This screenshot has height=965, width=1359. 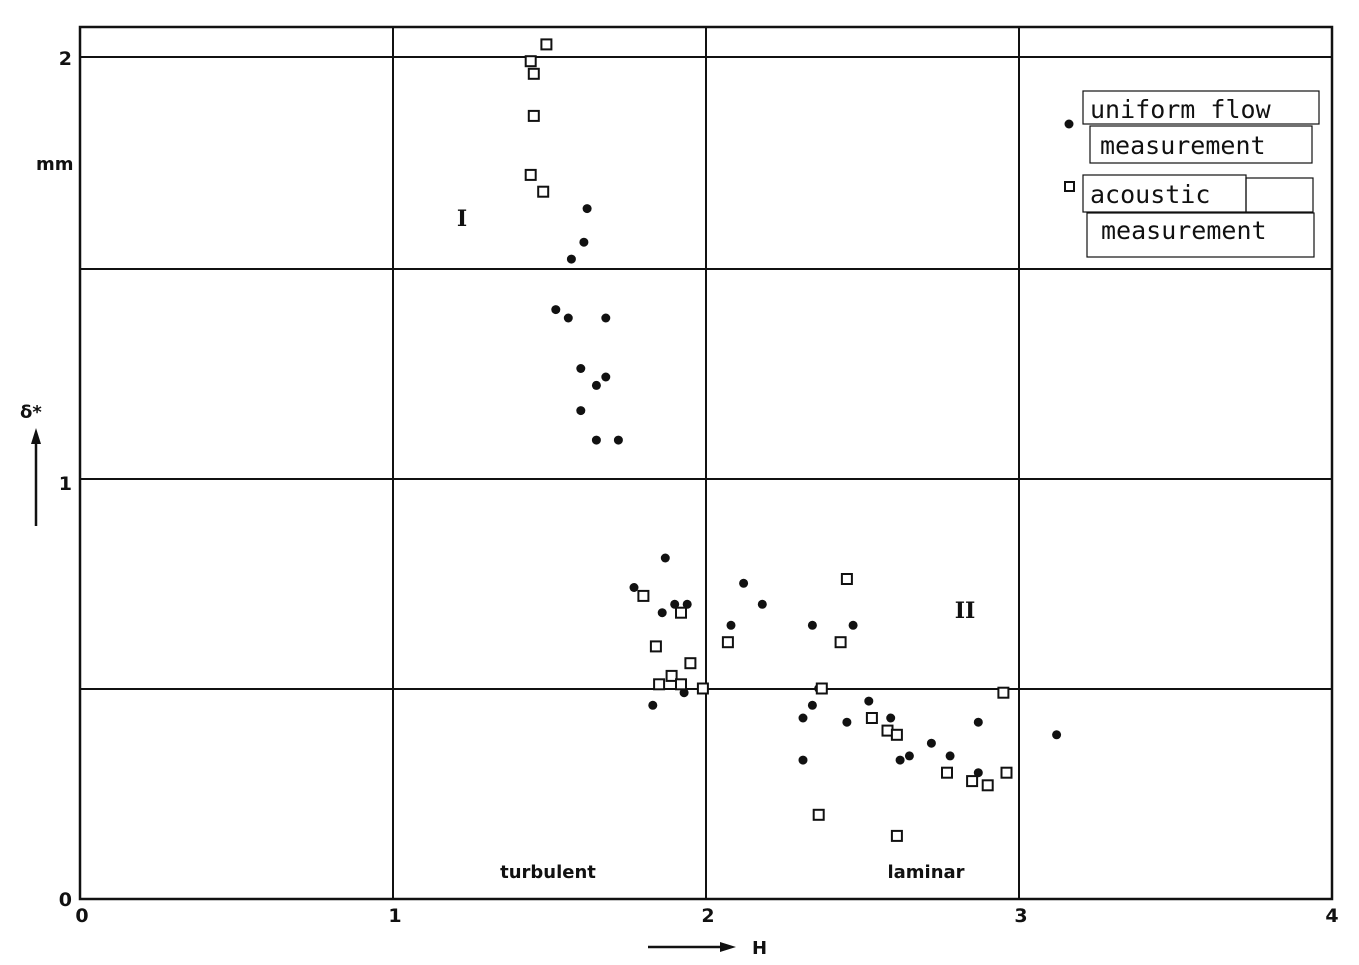 What do you see at coordinates (759, 948) in the screenshot?
I see `x-axis-label: H` at bounding box center [759, 948].